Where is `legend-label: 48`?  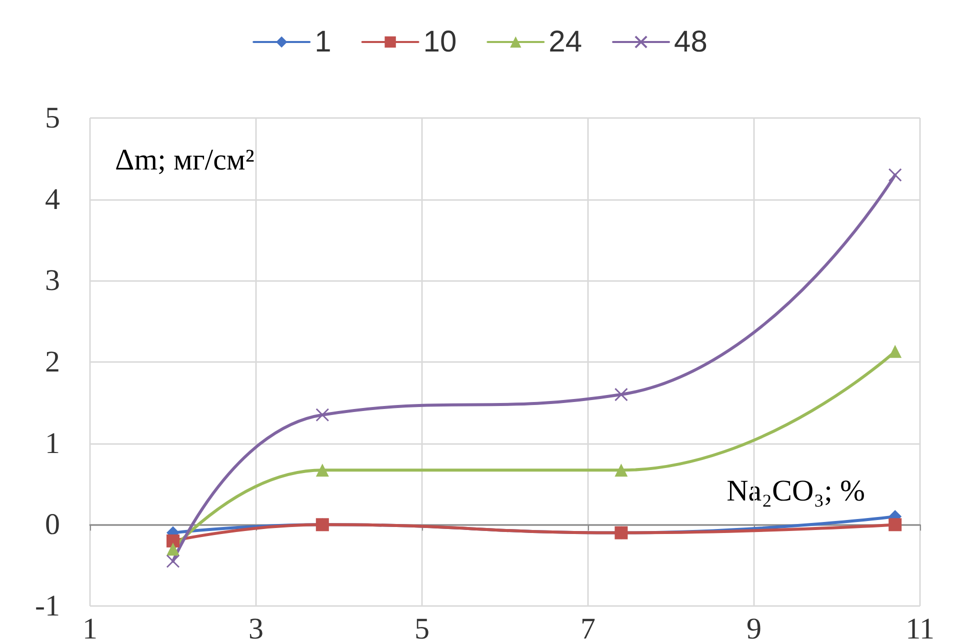 legend-label: 48 is located at coordinates (691, 42).